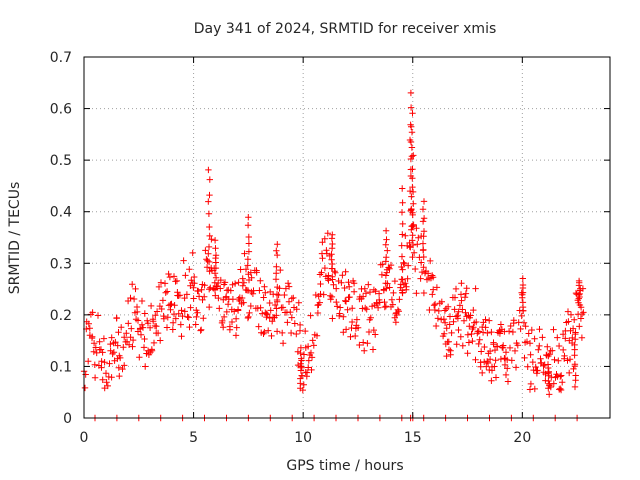  Describe the element at coordinates (84, 438) in the screenshot. I see `x-tick-label: 0` at that location.